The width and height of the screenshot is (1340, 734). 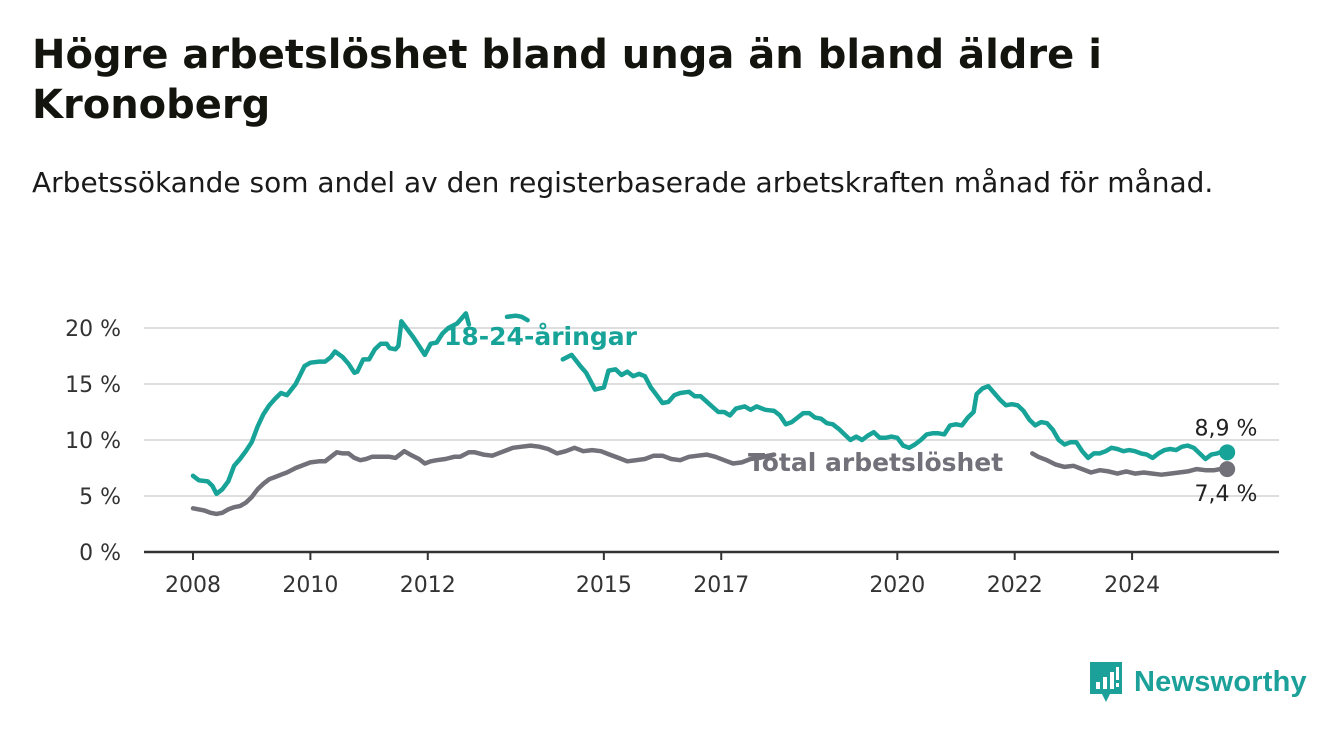 I want to click on youth-series-label: 18-24-åringar, so click(x=541, y=336).